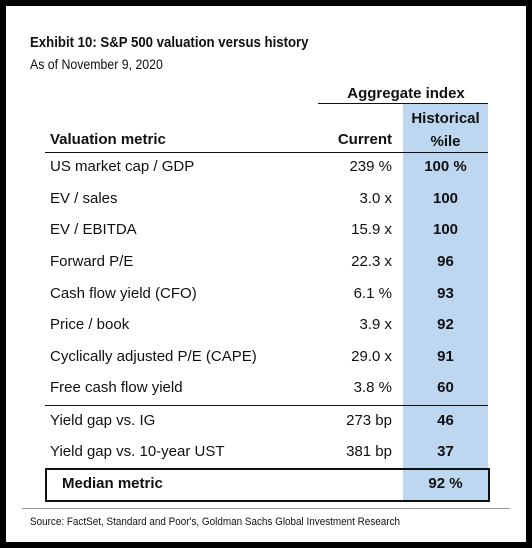  Describe the element at coordinates (84, 198) in the screenshot. I see `metric: EV / sales` at that location.